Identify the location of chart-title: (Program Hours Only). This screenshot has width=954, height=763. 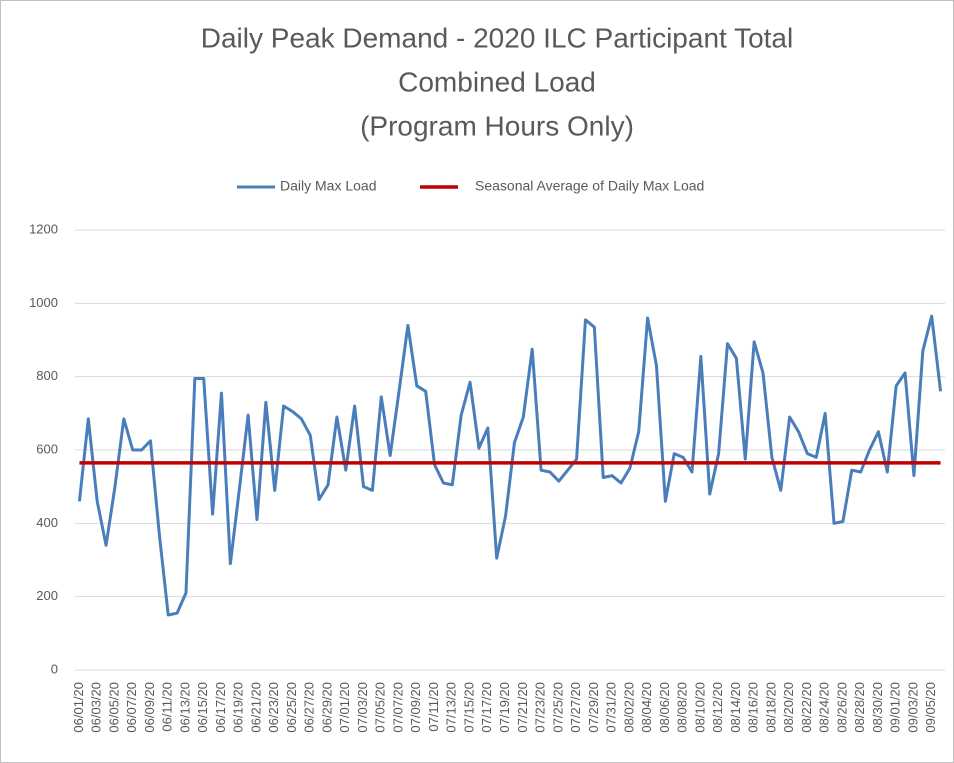
(497, 125).